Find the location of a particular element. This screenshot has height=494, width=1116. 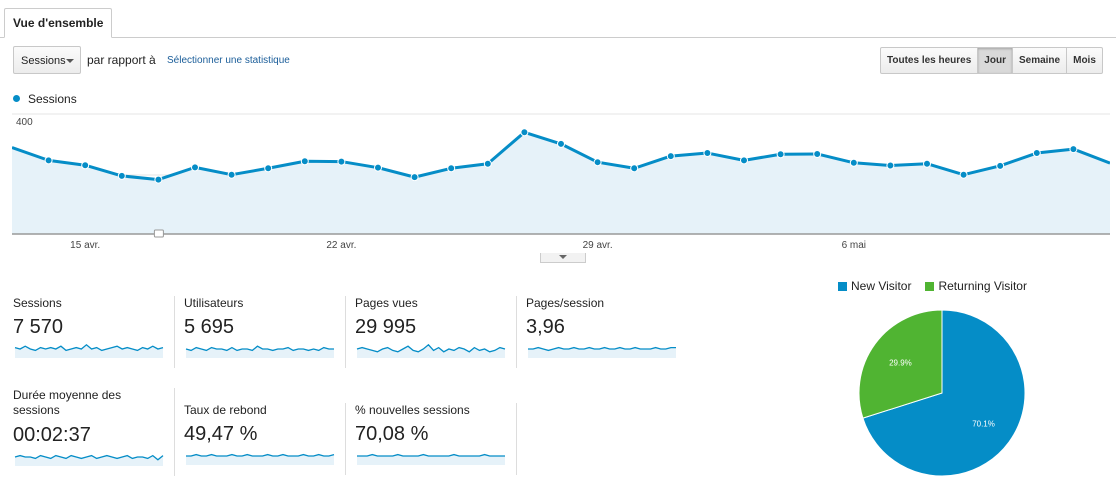

metric-tile: Sessions 7 570 is located at coordinates (90, 327).